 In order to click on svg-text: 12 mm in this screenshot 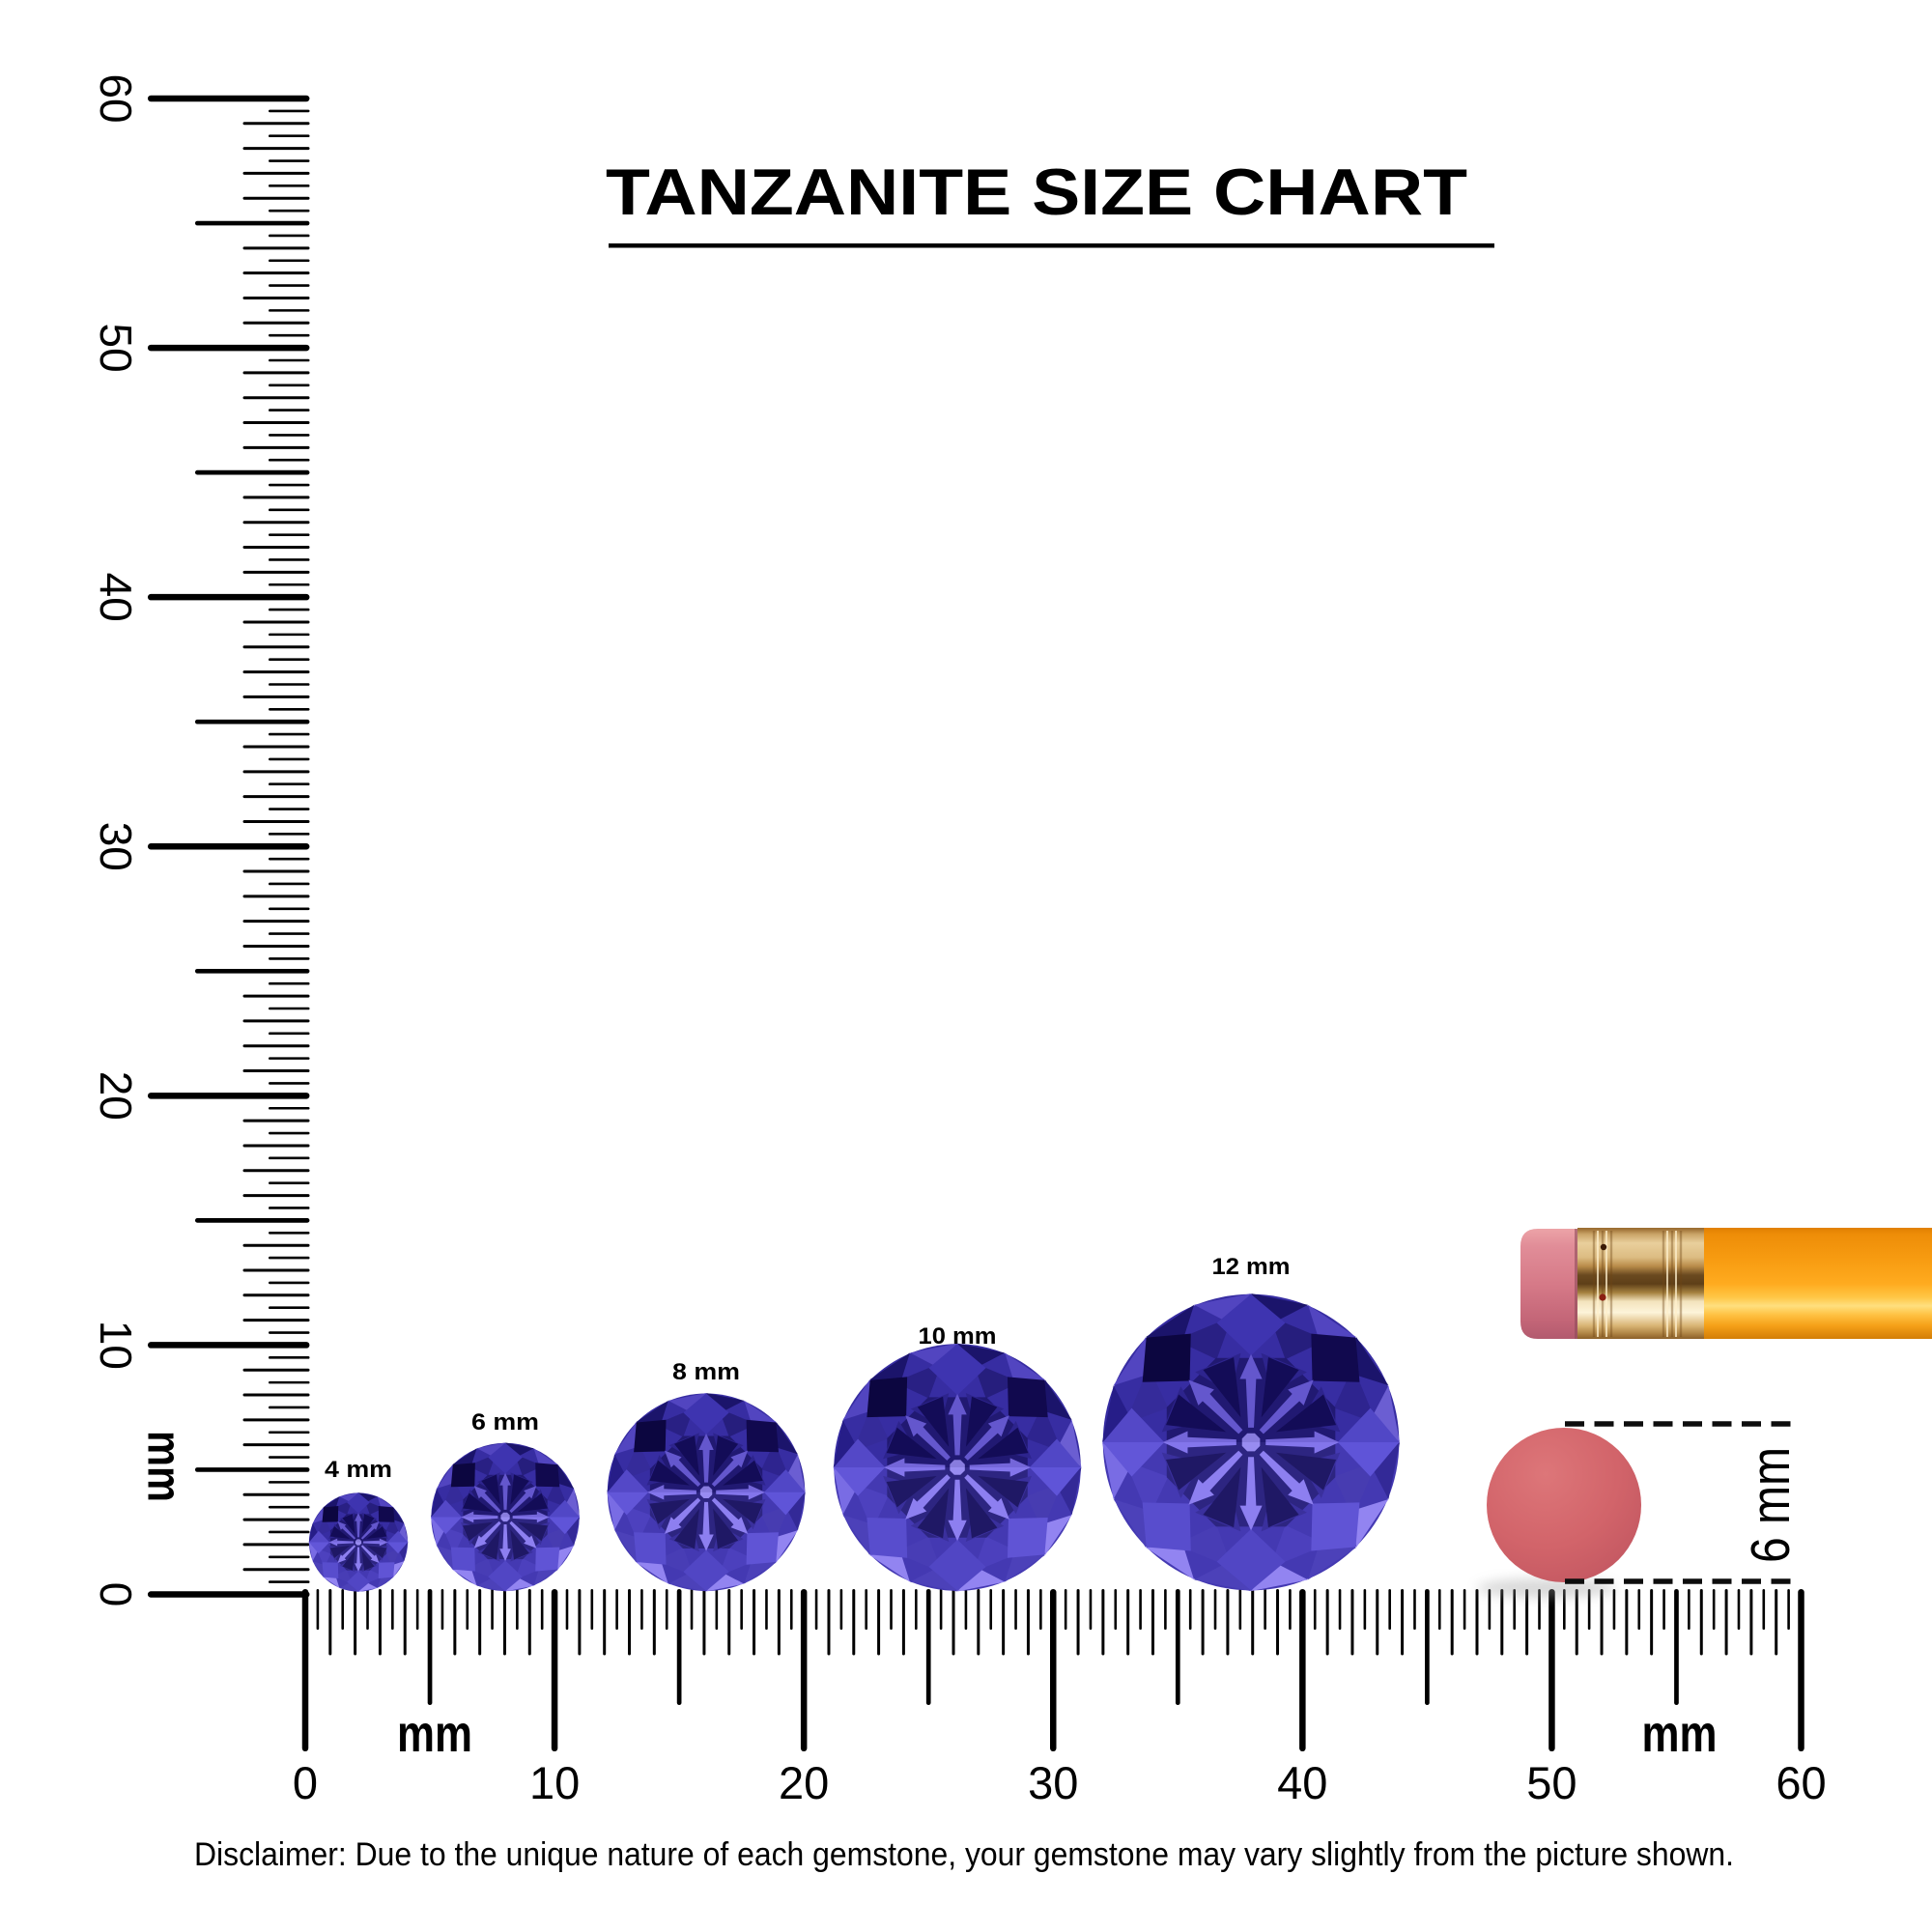, I will do `click(1251, 1267)`.